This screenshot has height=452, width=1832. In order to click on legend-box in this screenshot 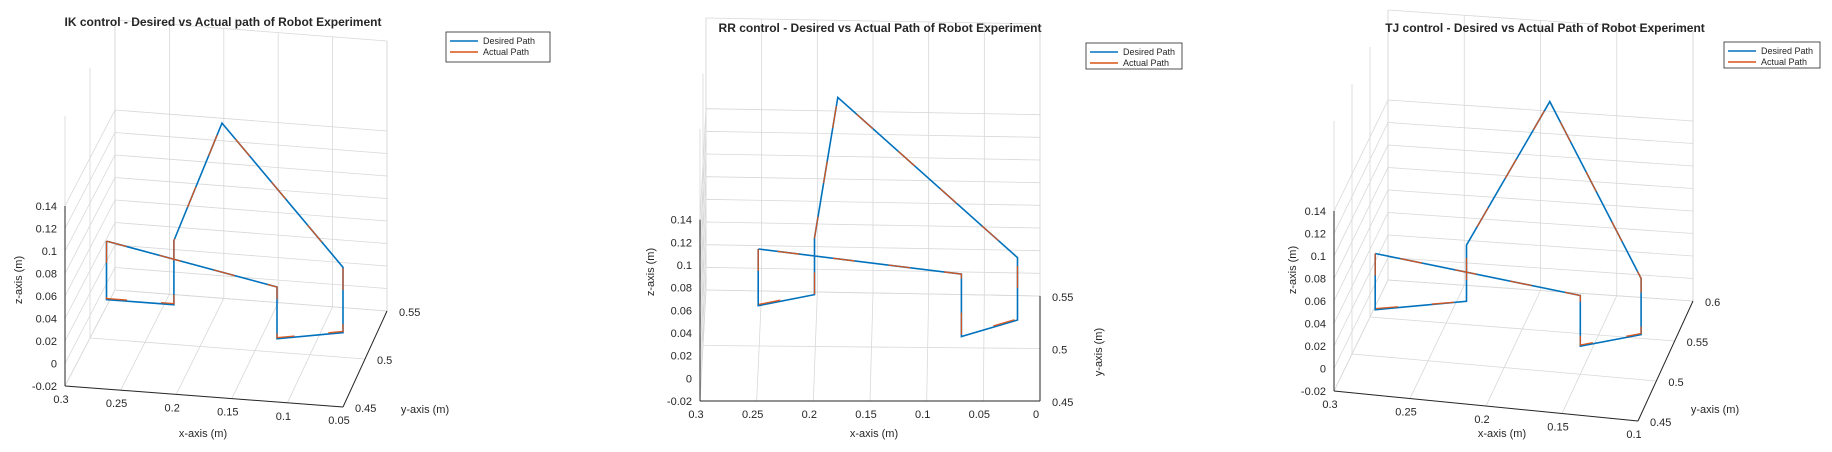, I will do `click(498, 47)`.